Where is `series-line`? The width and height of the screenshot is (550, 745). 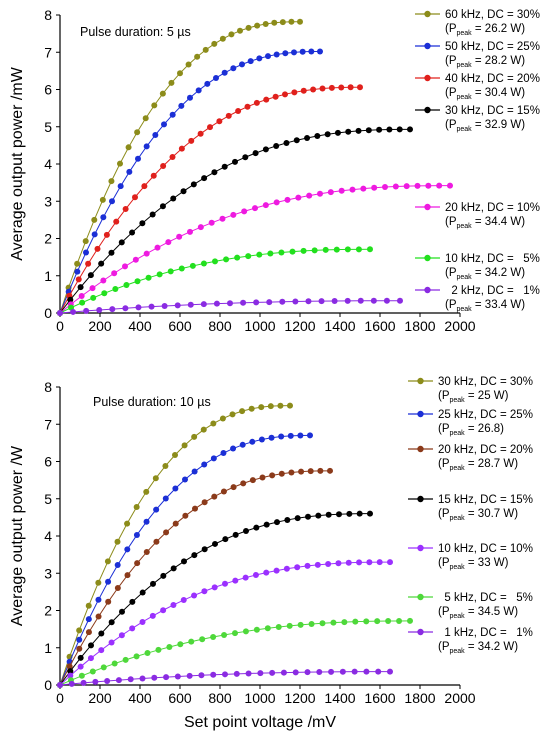
series-line is located at coordinates (215, 599).